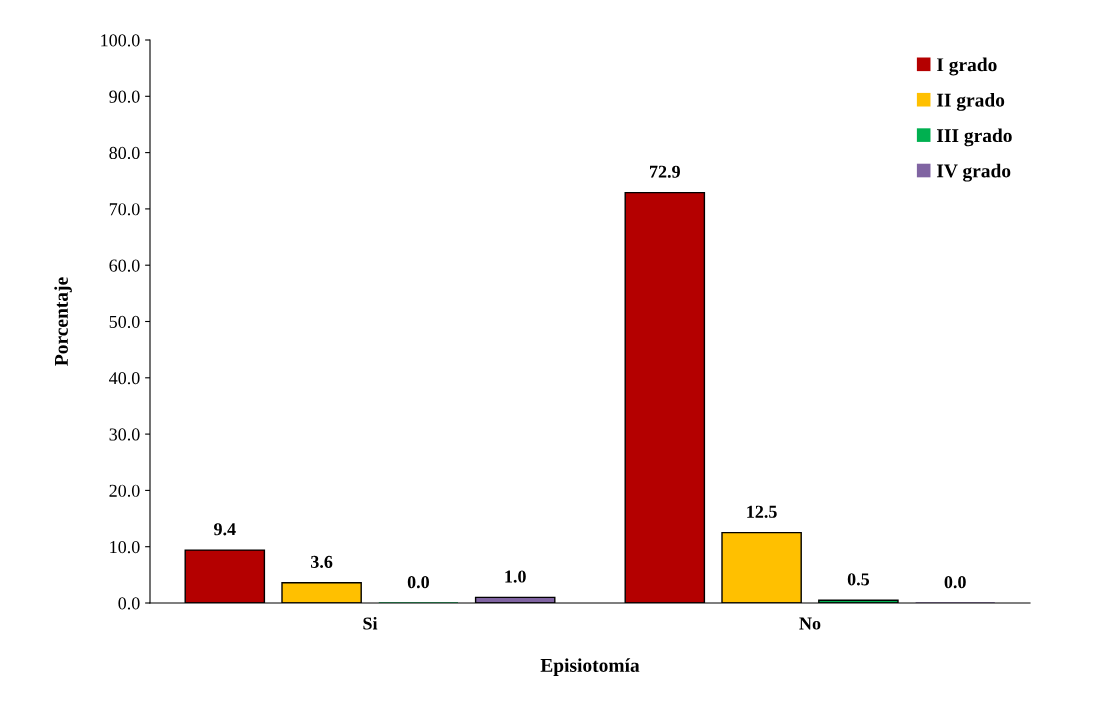  I want to click on y-tick-label: 60.0, so click(124, 265).